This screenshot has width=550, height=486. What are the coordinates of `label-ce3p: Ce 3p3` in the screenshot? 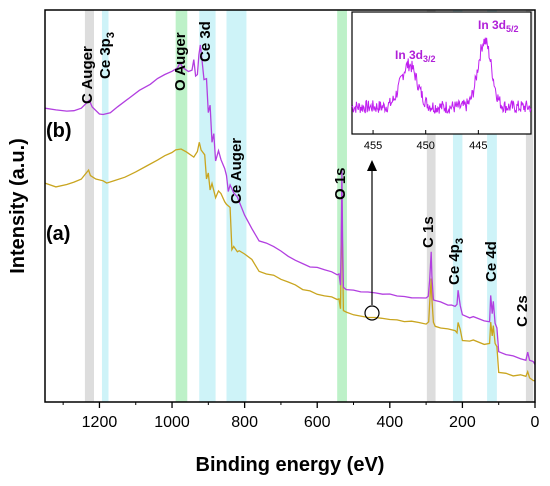 It's located at (107, 55).